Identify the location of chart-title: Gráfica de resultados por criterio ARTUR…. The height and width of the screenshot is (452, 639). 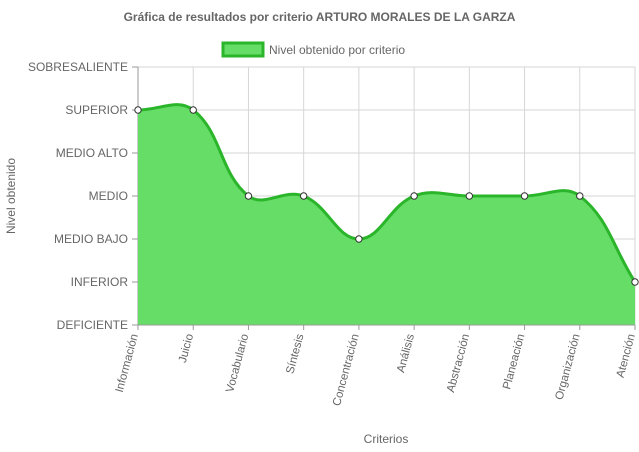
(320, 17).